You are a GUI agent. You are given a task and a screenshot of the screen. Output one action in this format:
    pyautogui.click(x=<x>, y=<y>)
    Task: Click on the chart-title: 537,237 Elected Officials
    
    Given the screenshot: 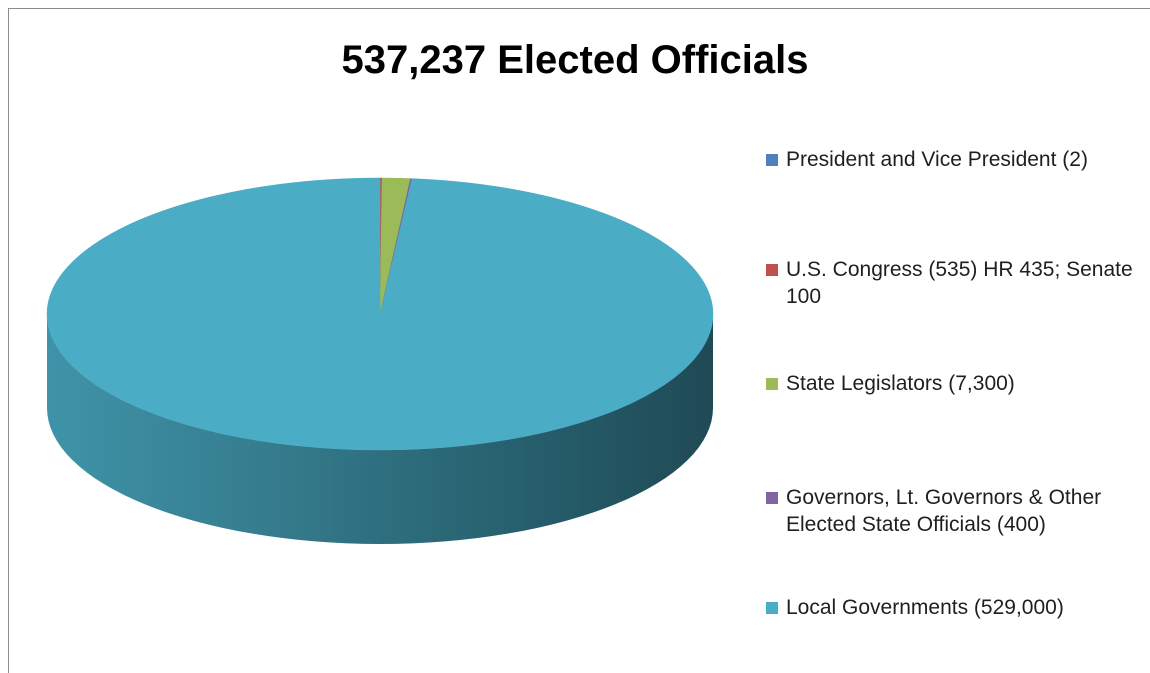 What is the action you would take?
    pyautogui.click(x=575, y=60)
    